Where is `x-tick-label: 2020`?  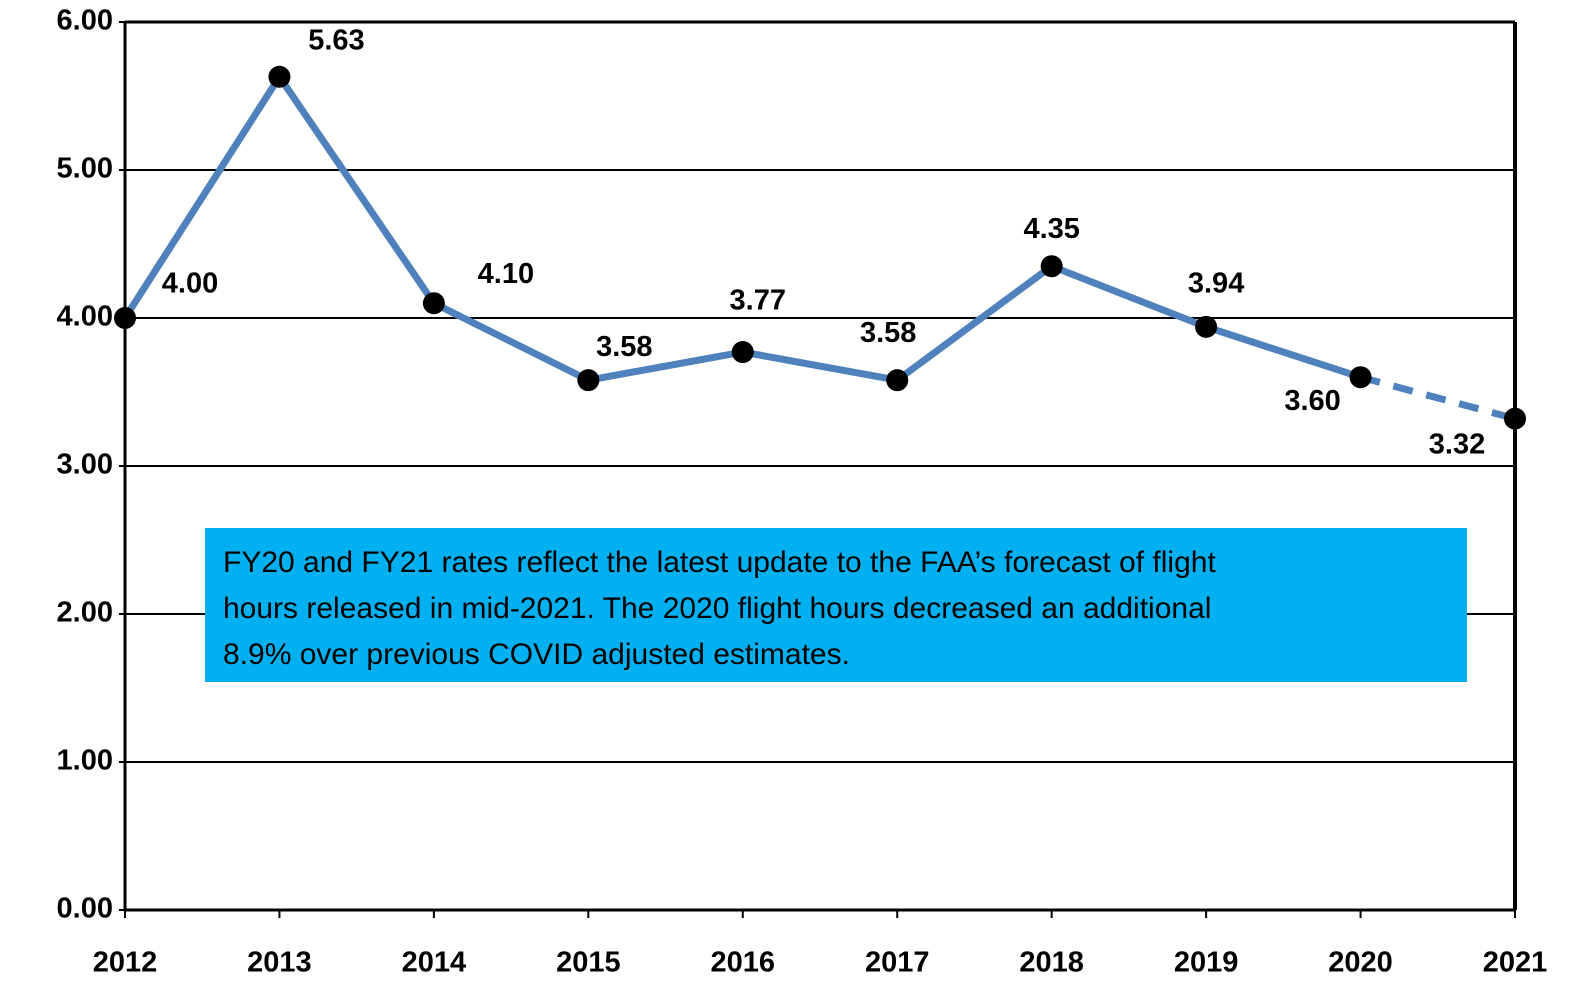 x-tick-label: 2020 is located at coordinates (1360, 963).